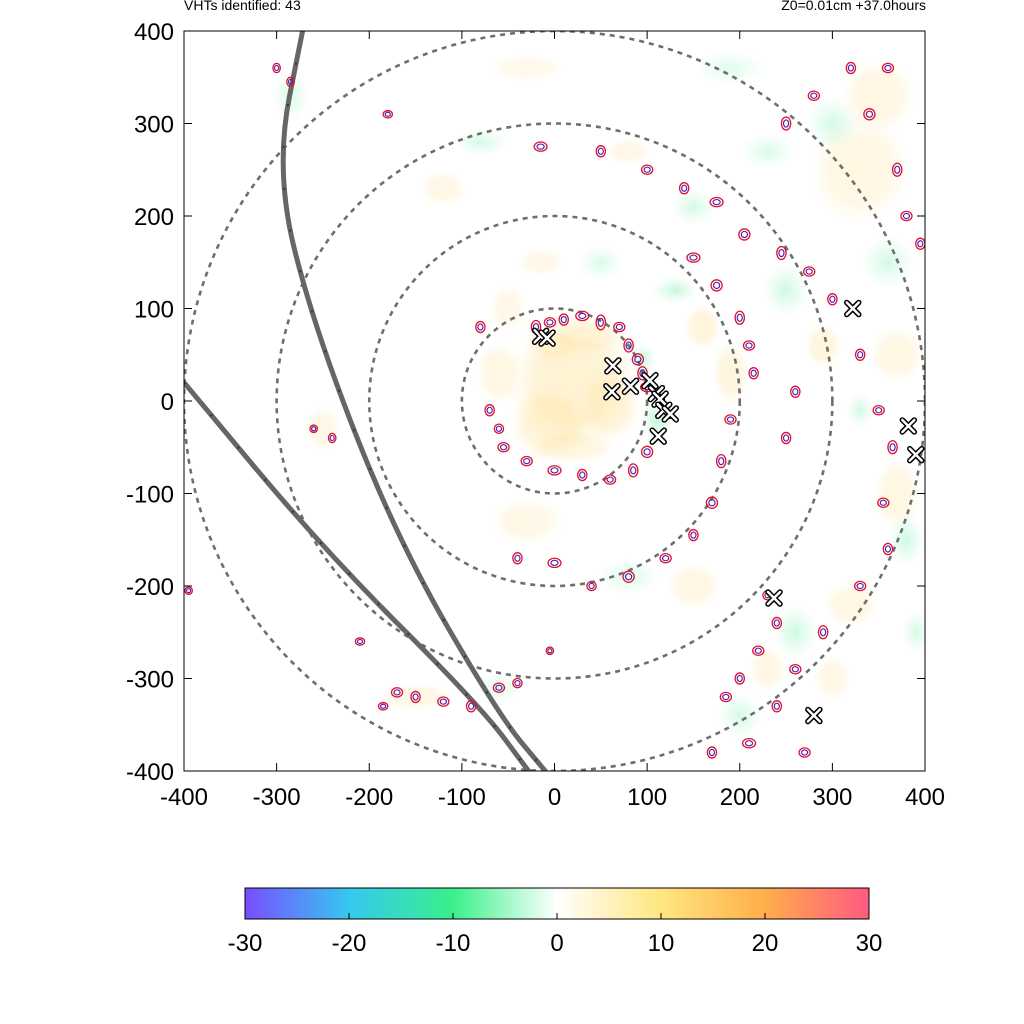 The image size is (1024, 1024). What do you see at coordinates (462, 797) in the screenshot?
I see `x-tick-label: -100` at bounding box center [462, 797].